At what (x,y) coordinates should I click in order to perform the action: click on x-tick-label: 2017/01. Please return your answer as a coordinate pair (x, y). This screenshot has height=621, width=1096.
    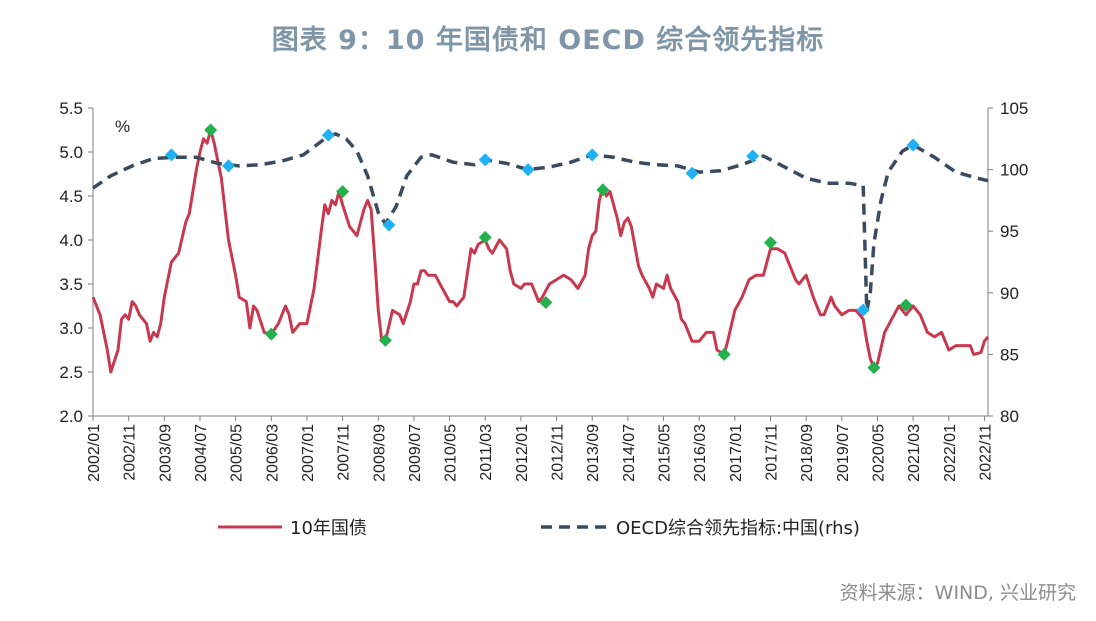
    Looking at the image, I should click on (736, 453).